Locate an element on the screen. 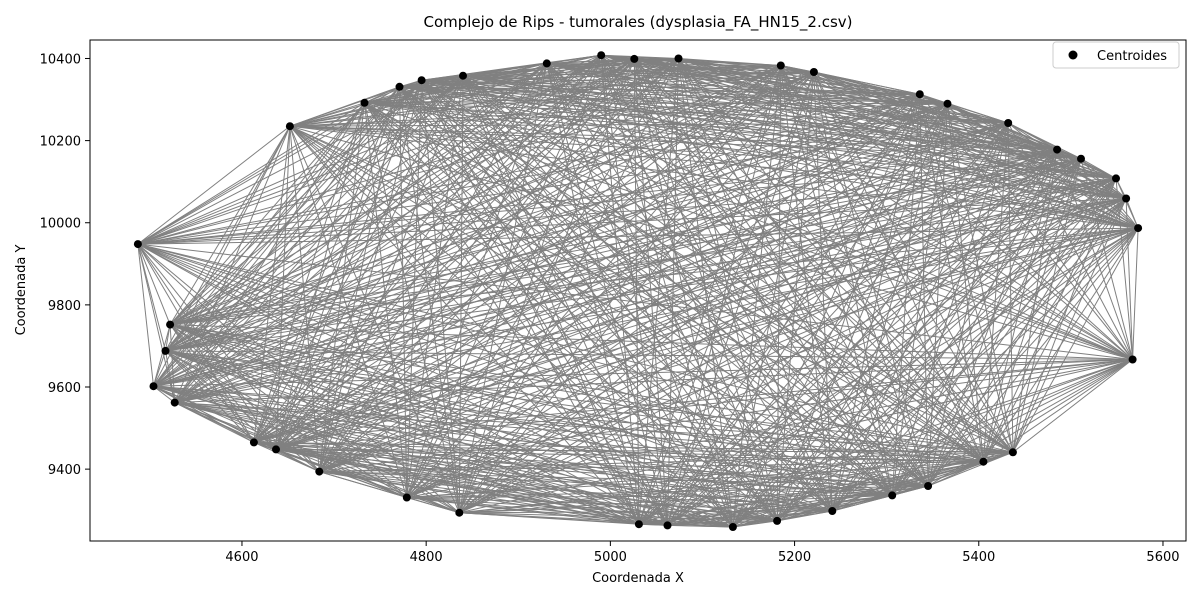 This screenshot has width=1200, height=600. x-tick-label: 5200 is located at coordinates (794, 557).